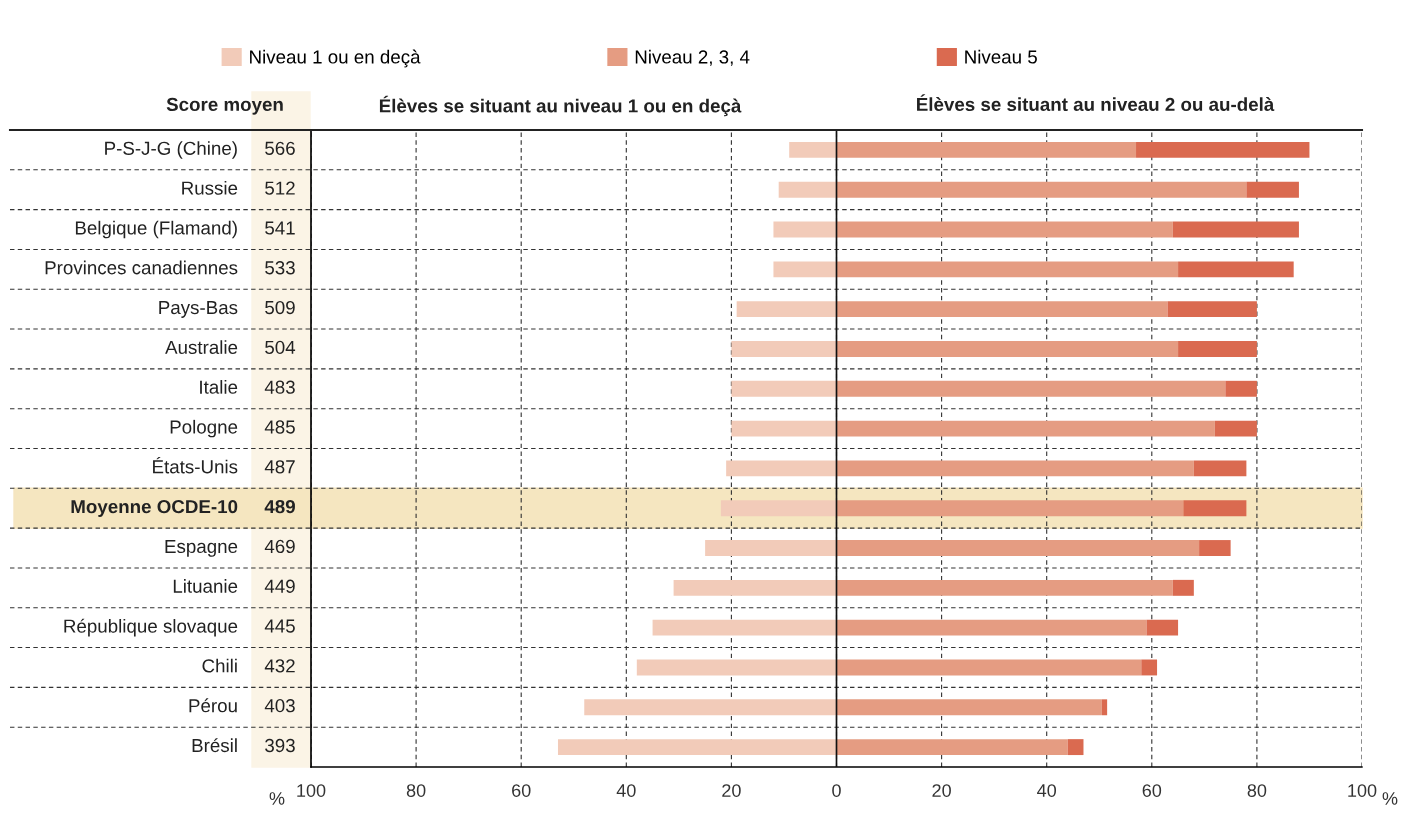 The image size is (1402, 830). What do you see at coordinates (836, 790) in the screenshot?
I see `x-tick-label: 0` at bounding box center [836, 790].